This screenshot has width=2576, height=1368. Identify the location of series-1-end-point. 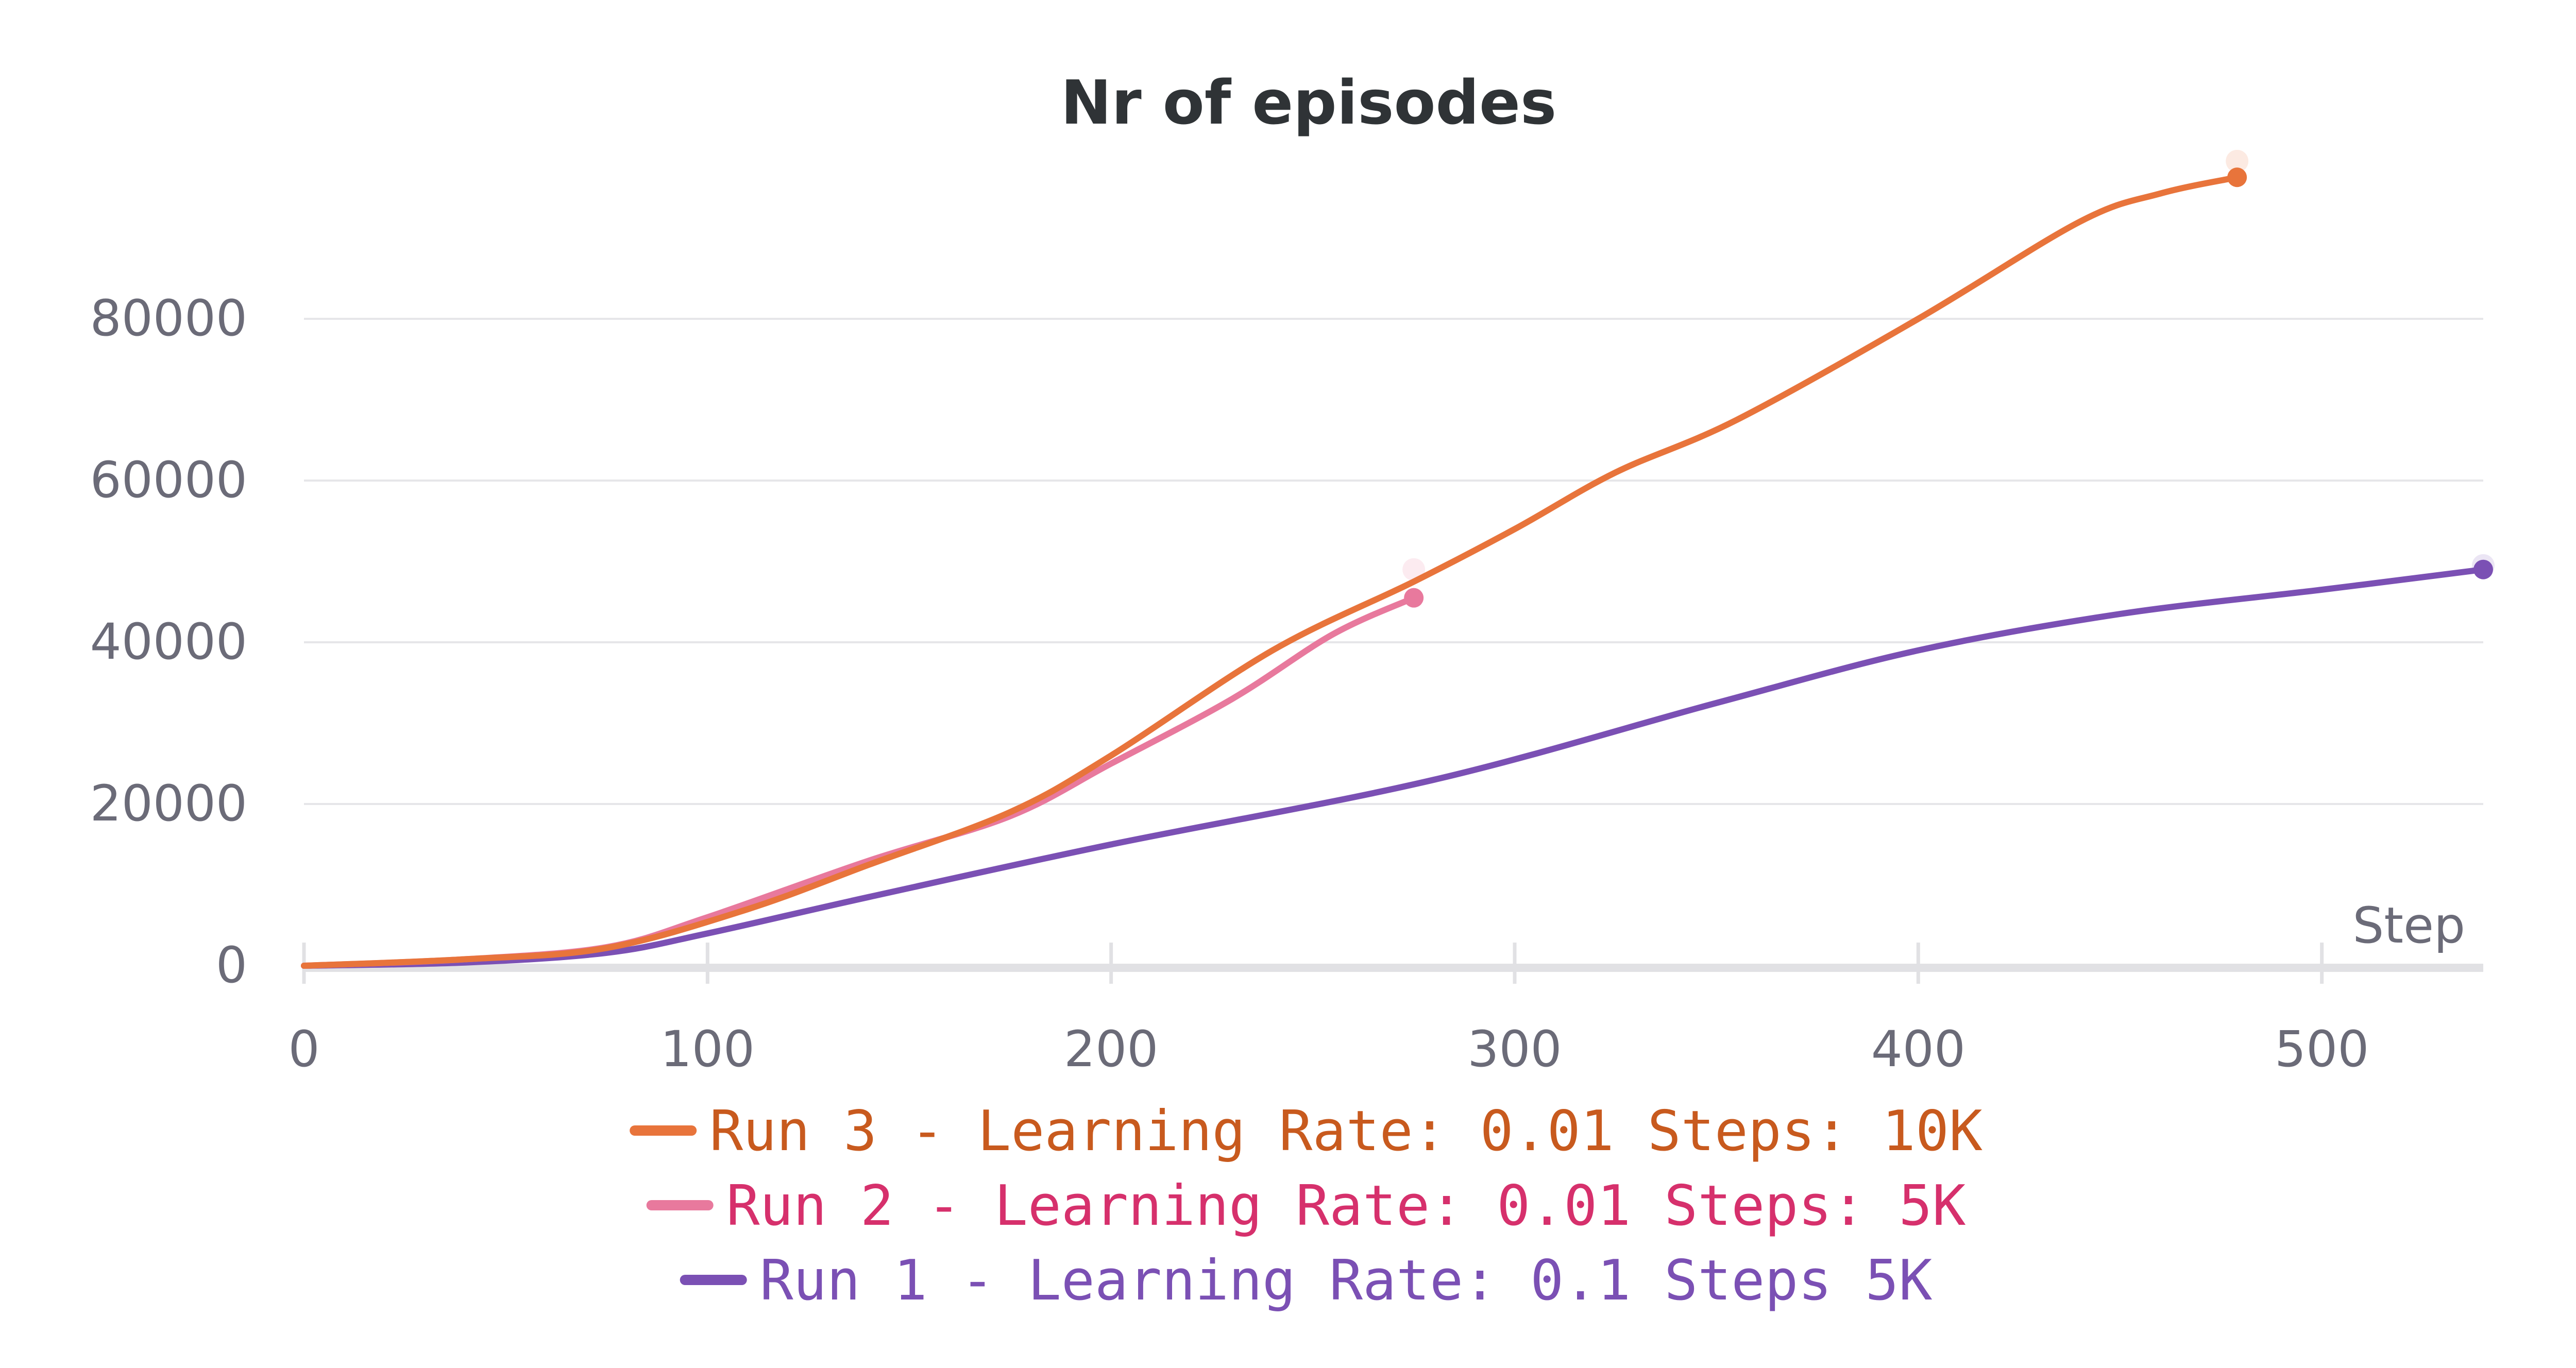
(2237, 177).